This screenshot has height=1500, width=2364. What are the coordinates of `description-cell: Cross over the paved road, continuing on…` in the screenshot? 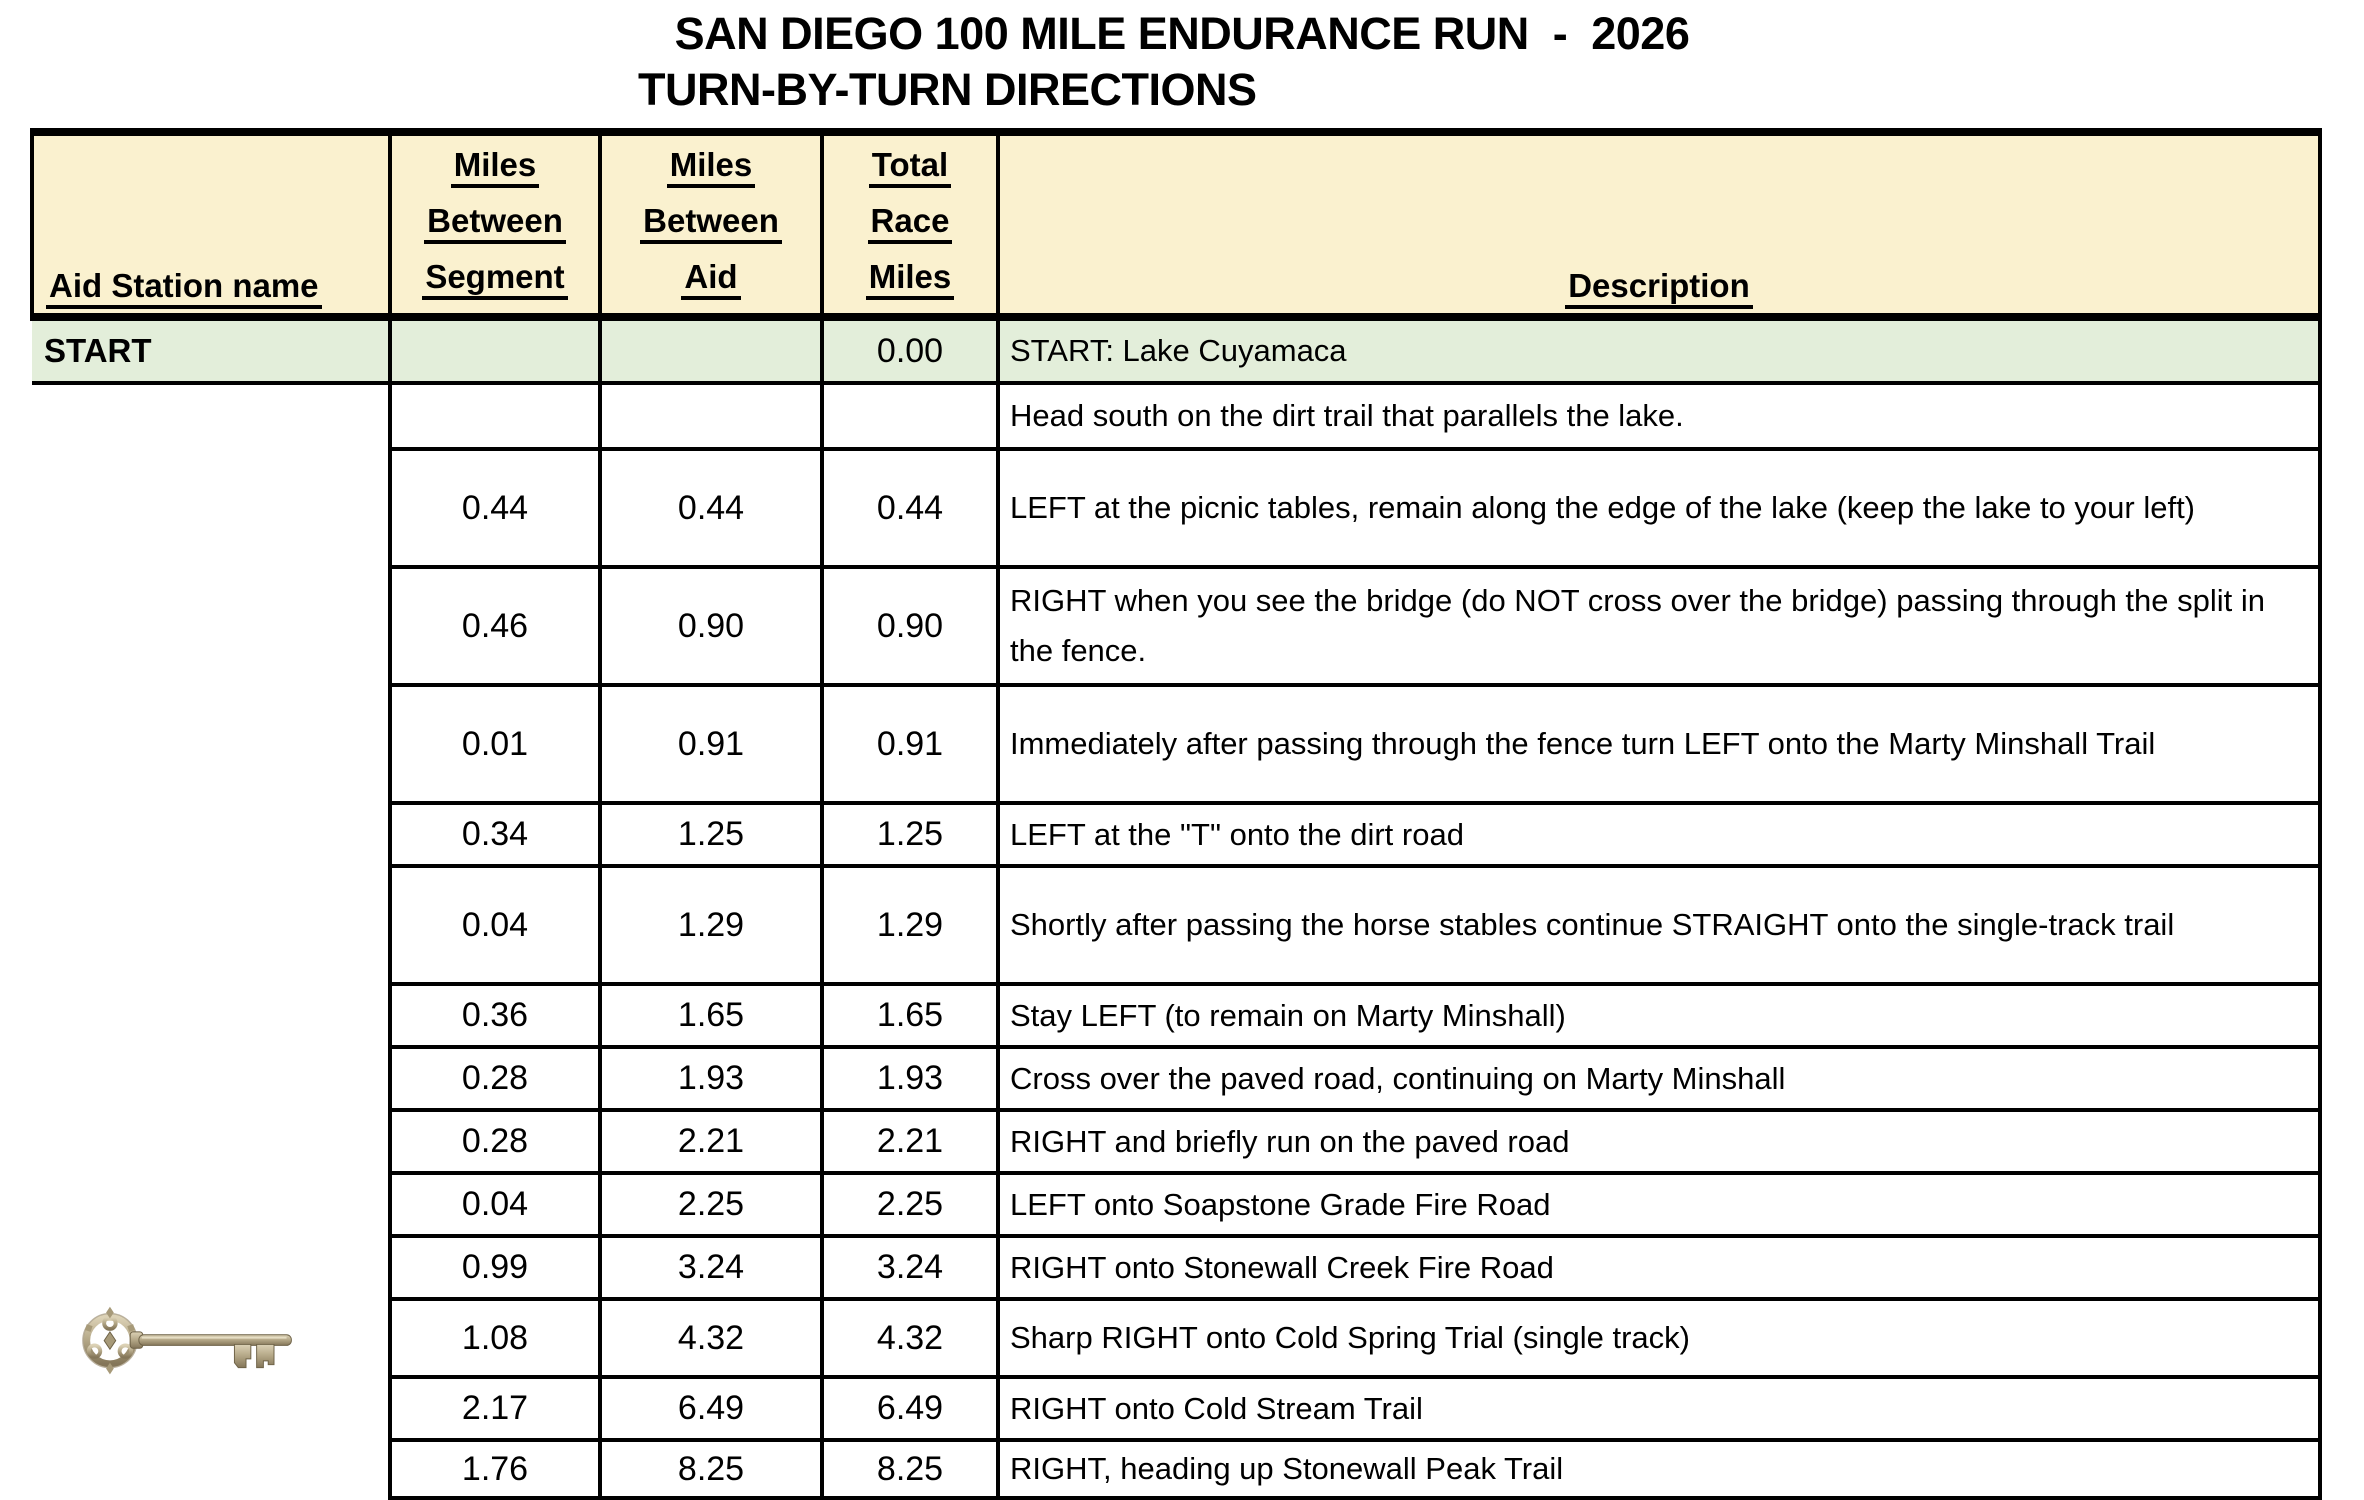 It's located at (1659, 1078).